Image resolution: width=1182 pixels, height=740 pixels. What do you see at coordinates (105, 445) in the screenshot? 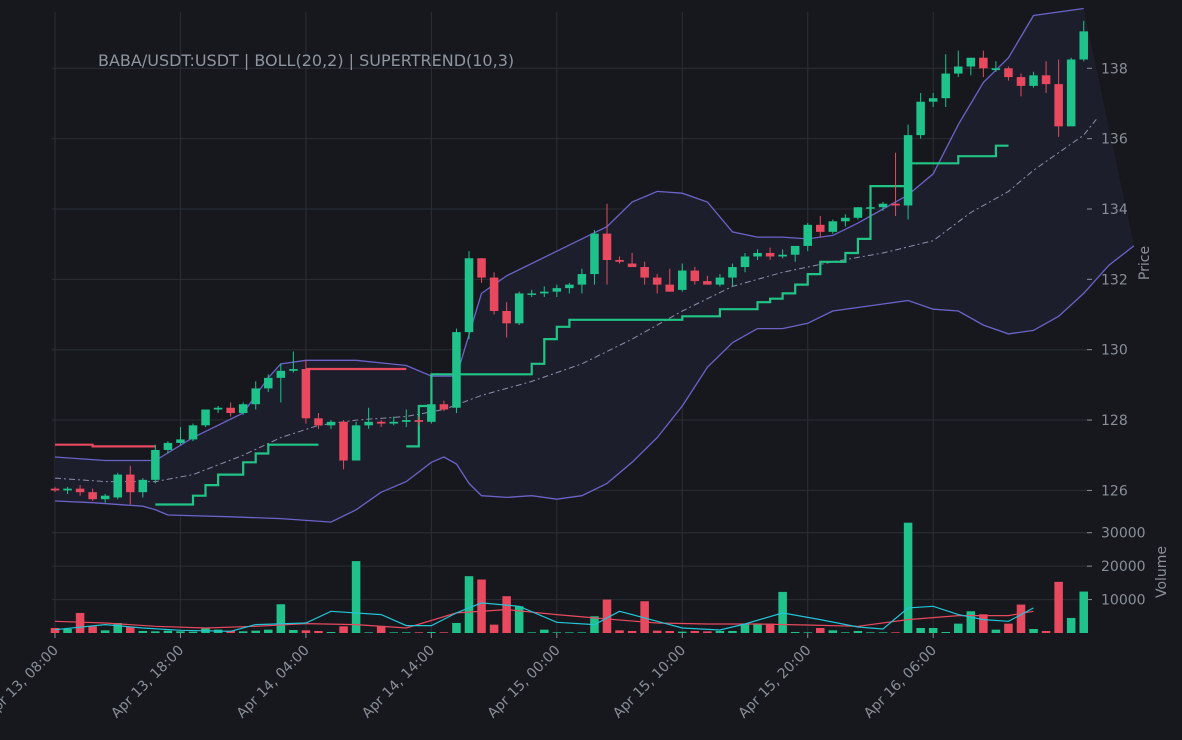
I see `supertrend-down-segment` at bounding box center [105, 445].